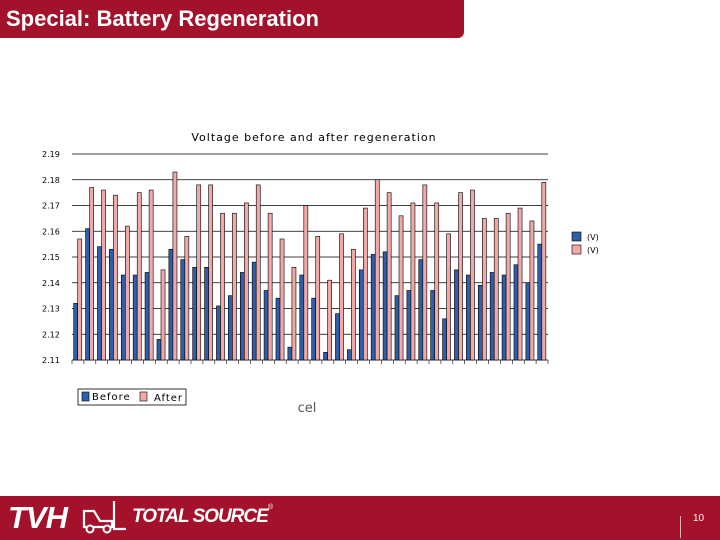  Describe the element at coordinates (200, 516) in the screenshot. I see `total-source-logo: TOTAL SOURCE` at that location.